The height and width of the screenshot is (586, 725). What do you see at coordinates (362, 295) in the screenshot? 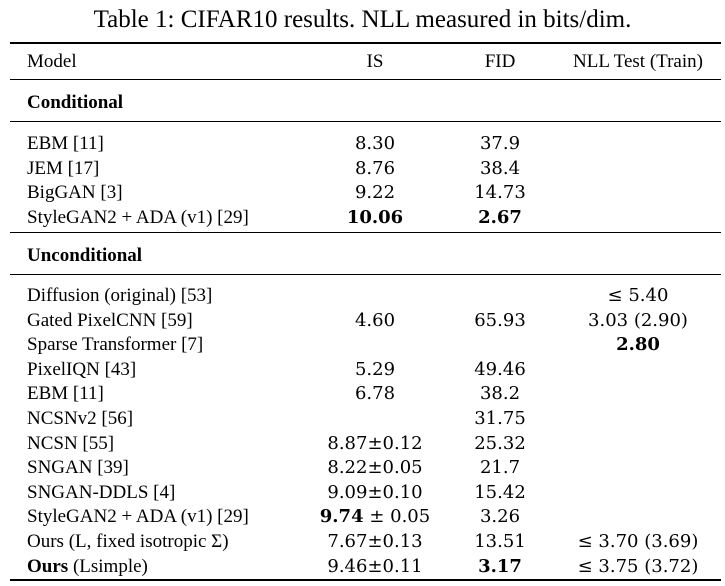
I see `table-row: Diffusion (original) [53] ≤ 5.40` at bounding box center [362, 295].